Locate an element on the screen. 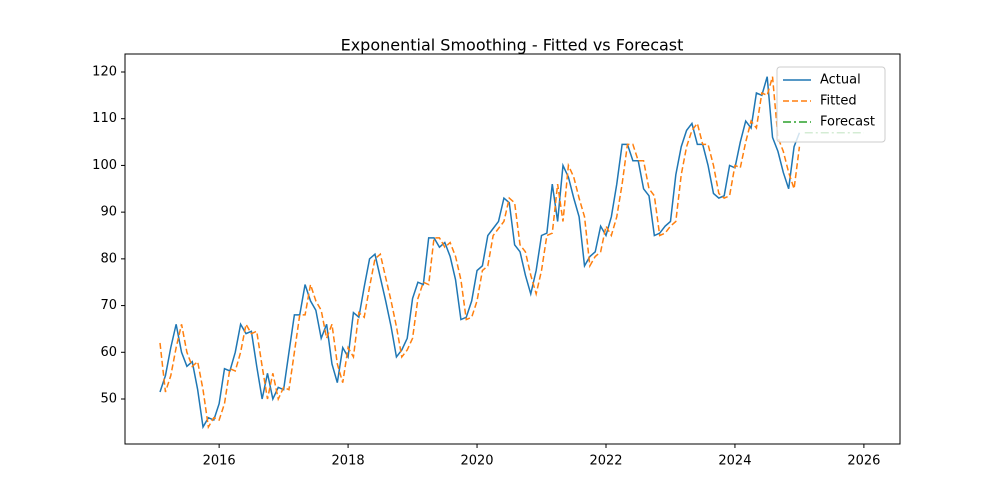 Image resolution: width=1000 pixels, height=500 pixels. y-tick-label: 90 is located at coordinates (108, 212).